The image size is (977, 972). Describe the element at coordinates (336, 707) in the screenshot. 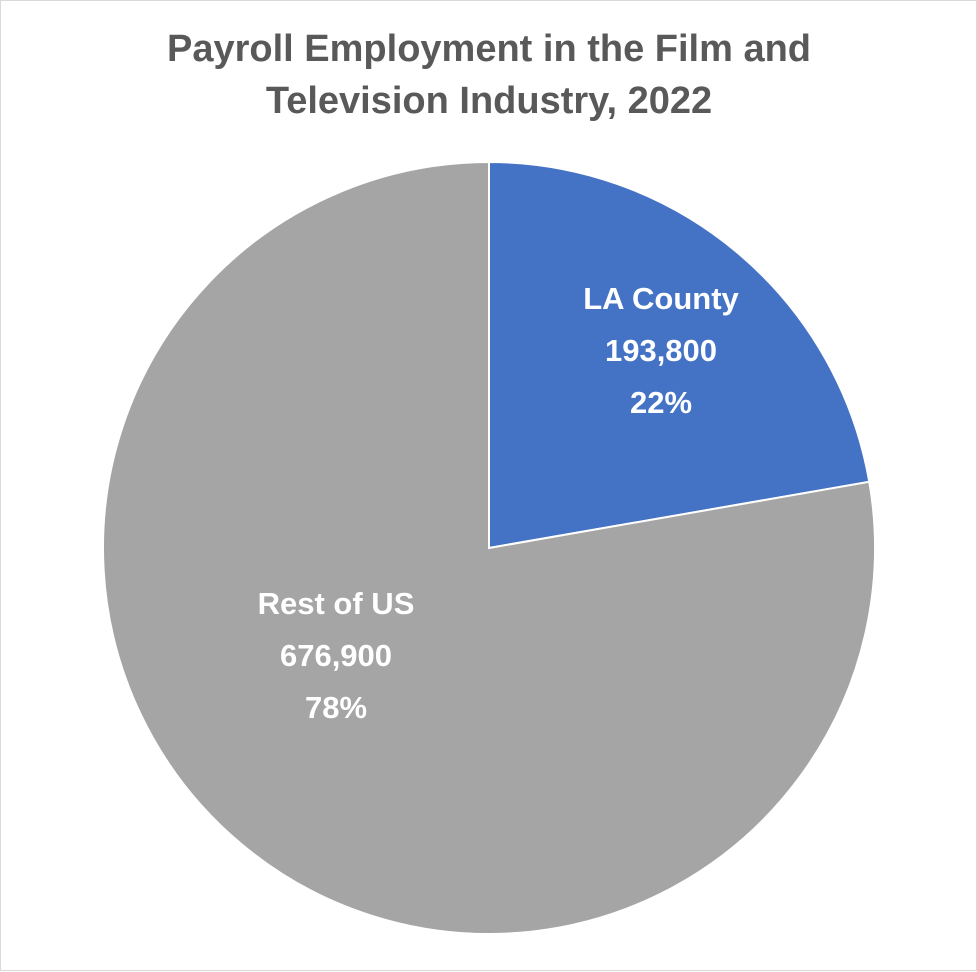

I see `percent-label: 78%` at that location.